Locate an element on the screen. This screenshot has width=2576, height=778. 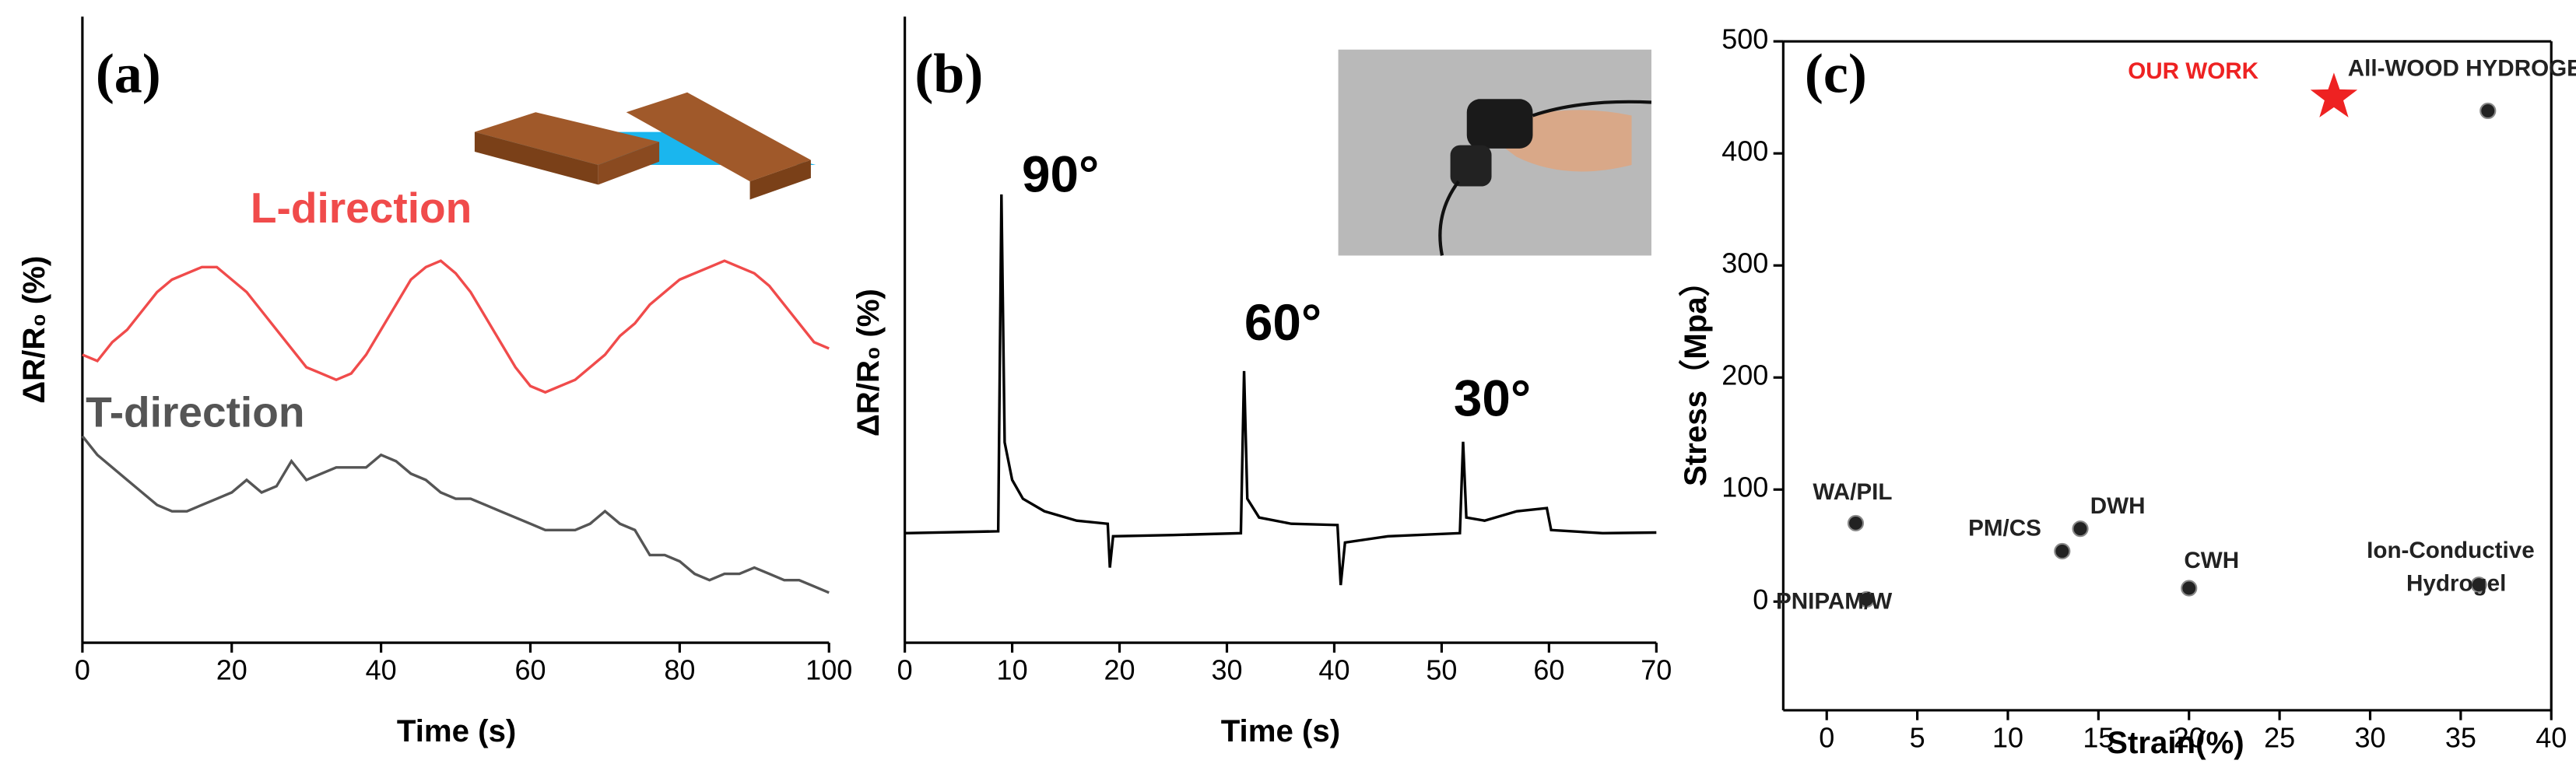
panel-label: (a) is located at coordinates (129, 73).